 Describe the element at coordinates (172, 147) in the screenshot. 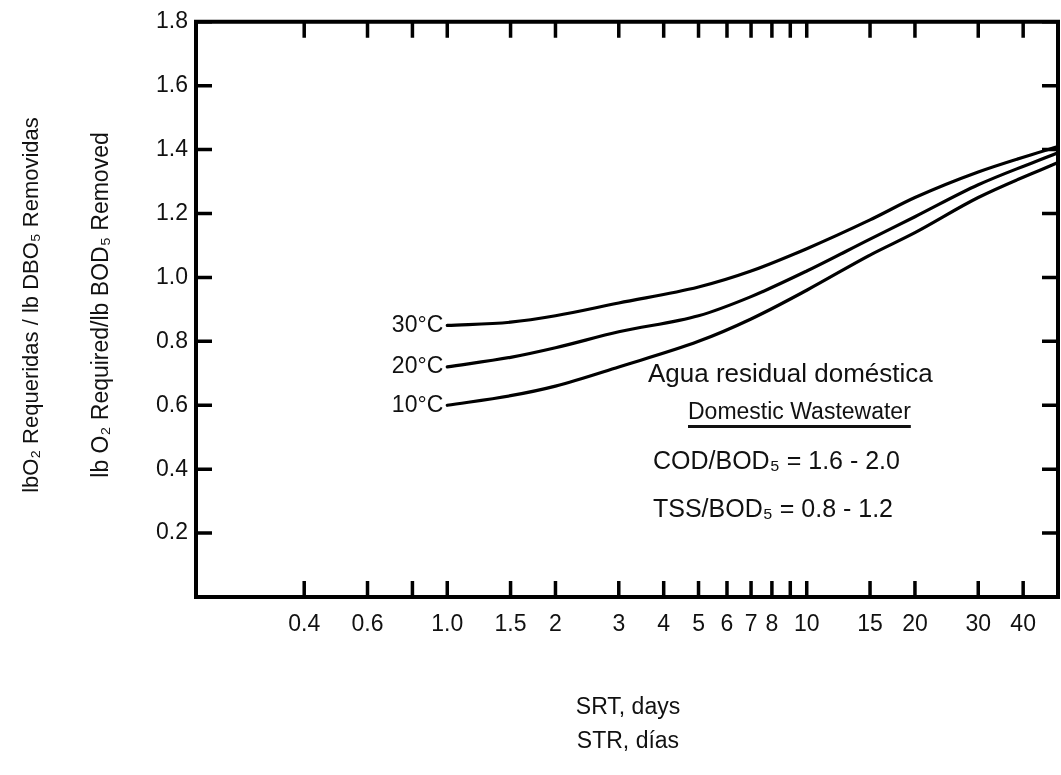

I see `y-tick-label: 1.4` at that location.